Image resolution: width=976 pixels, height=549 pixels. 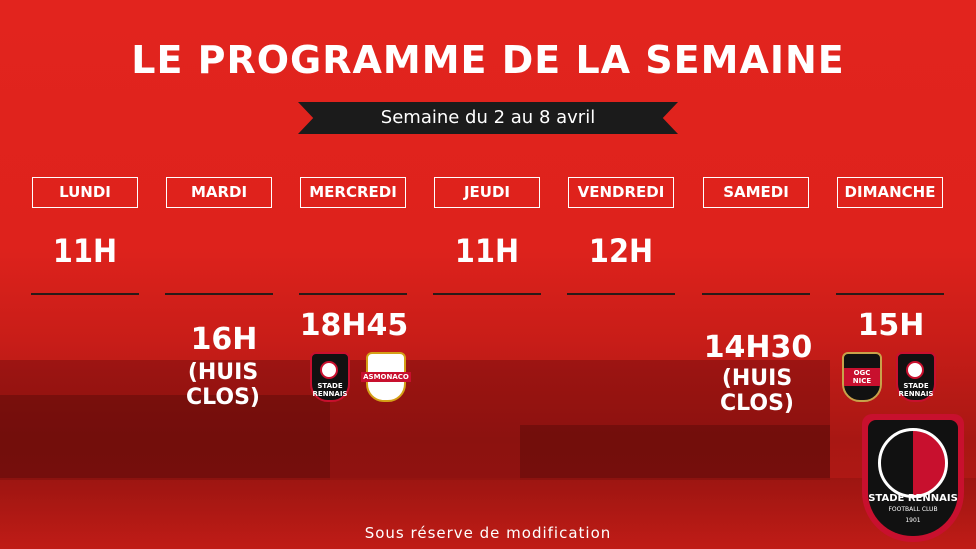 I want to click on pm-note-mardi: (HUIS CLOS), so click(x=223, y=385).